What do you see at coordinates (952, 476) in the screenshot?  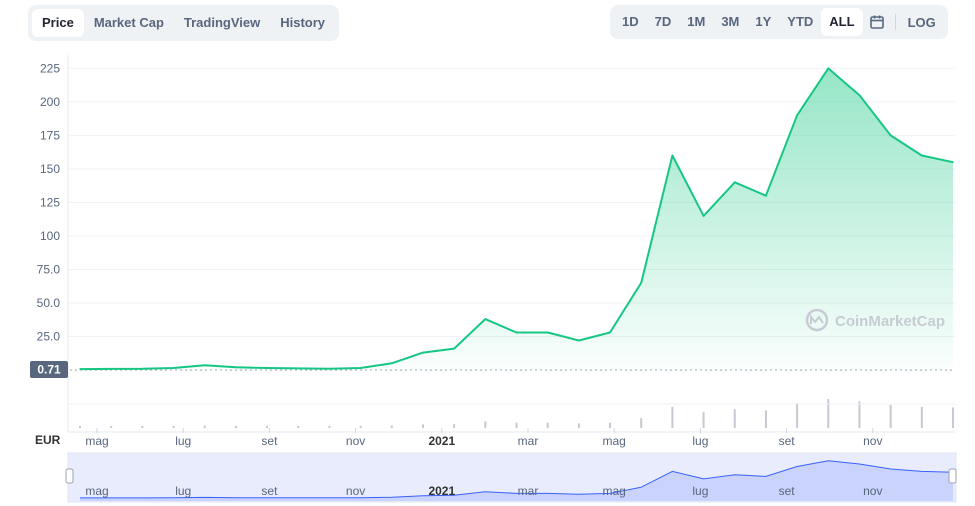 I see `navigator-handle-right` at bounding box center [952, 476].